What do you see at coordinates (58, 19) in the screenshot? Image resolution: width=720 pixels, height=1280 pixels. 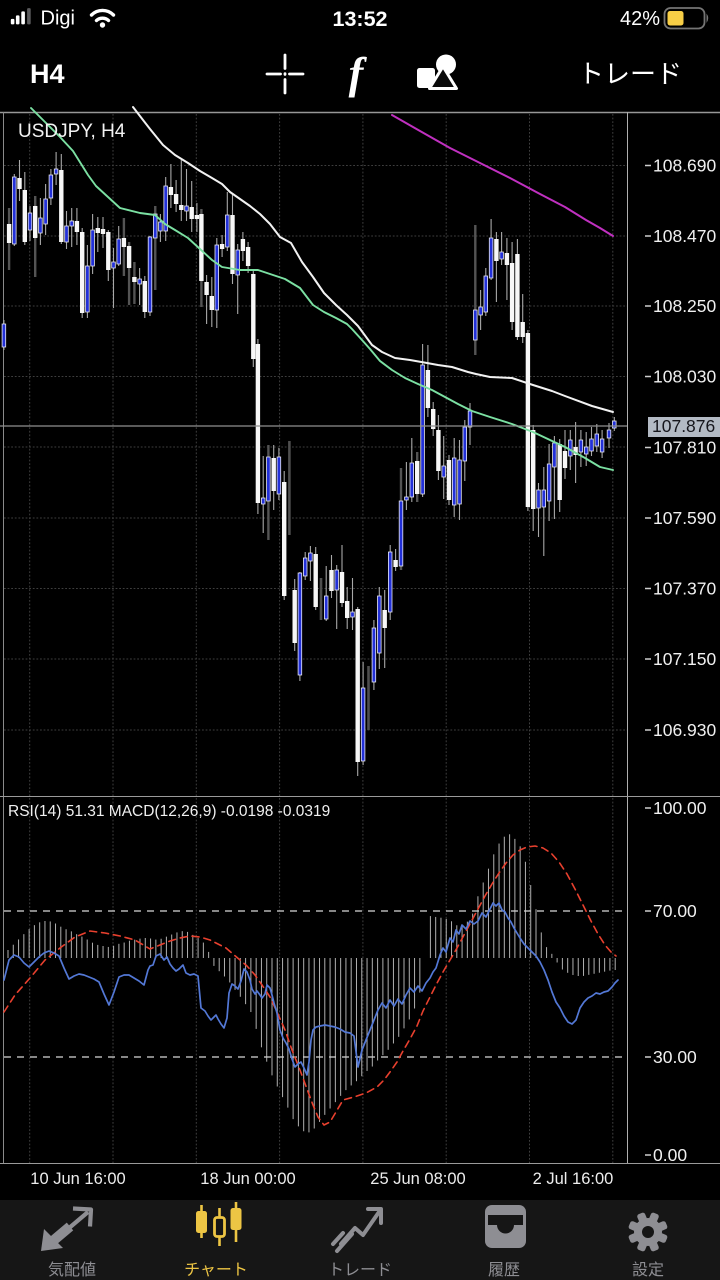 I see `svg-text: Digi` at bounding box center [58, 19].